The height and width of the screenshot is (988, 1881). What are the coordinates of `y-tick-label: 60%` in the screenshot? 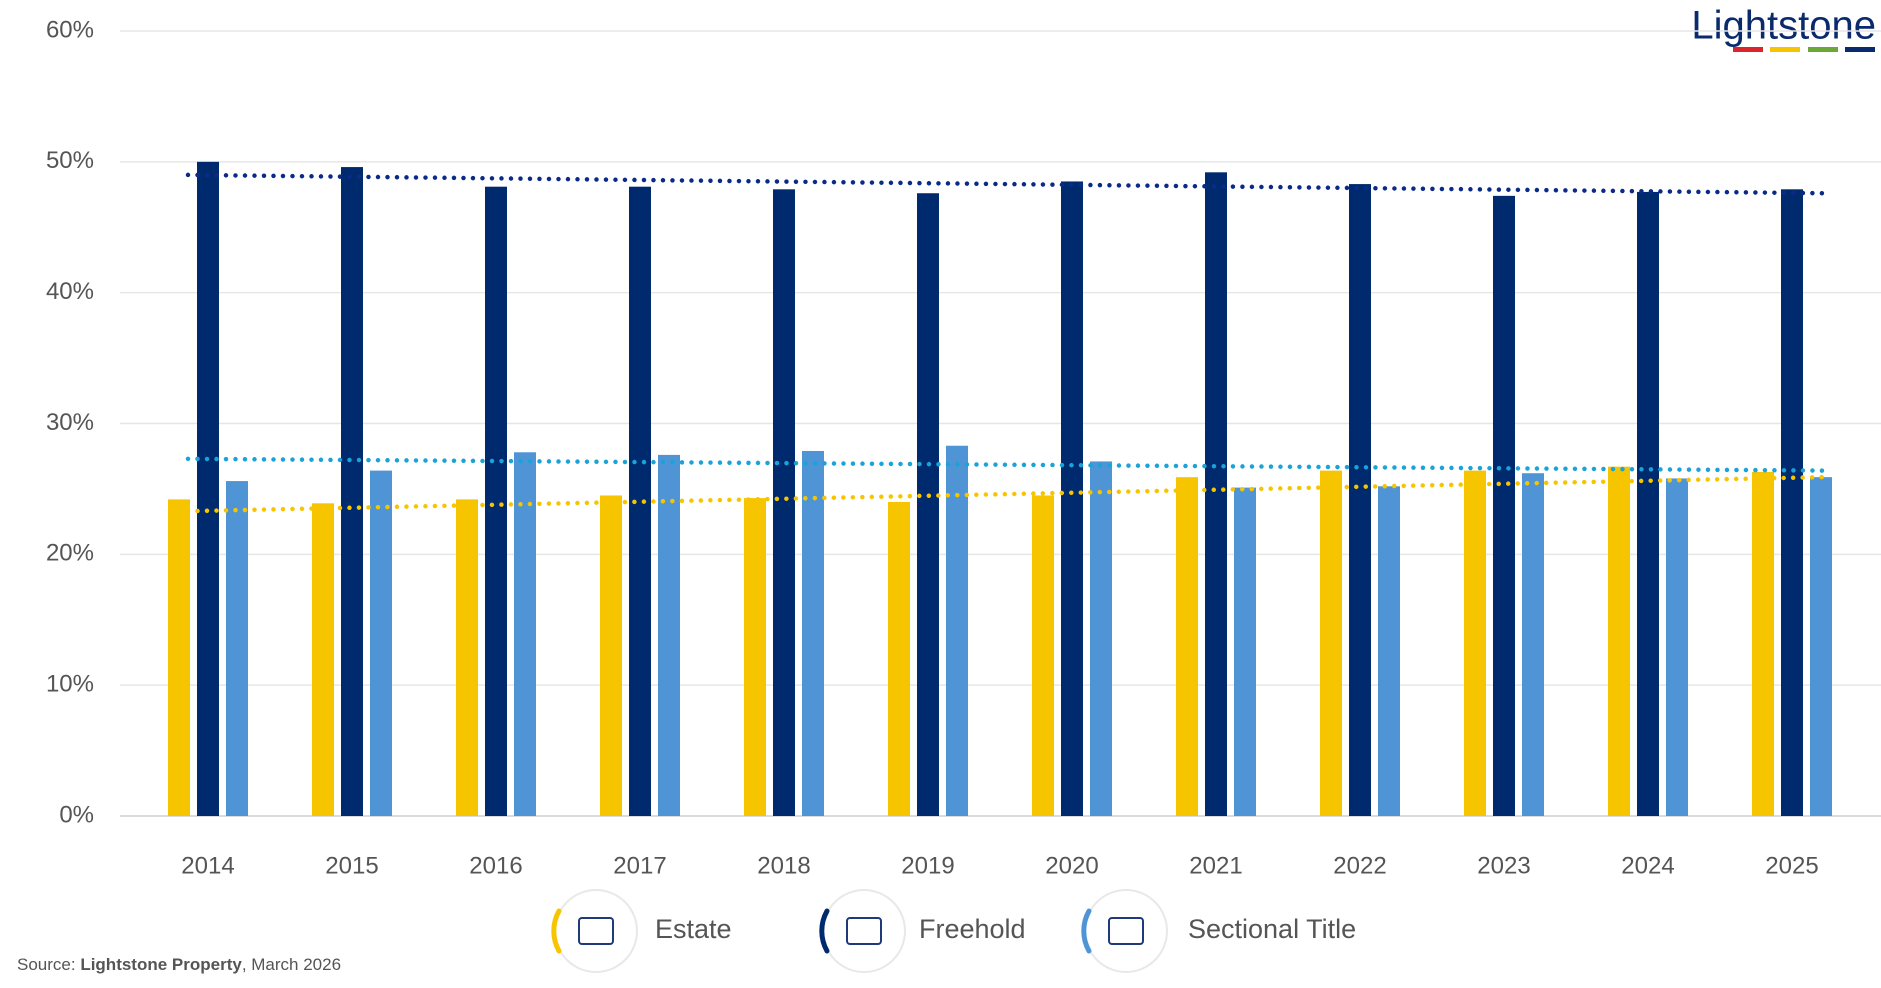 It's located at (70, 29).